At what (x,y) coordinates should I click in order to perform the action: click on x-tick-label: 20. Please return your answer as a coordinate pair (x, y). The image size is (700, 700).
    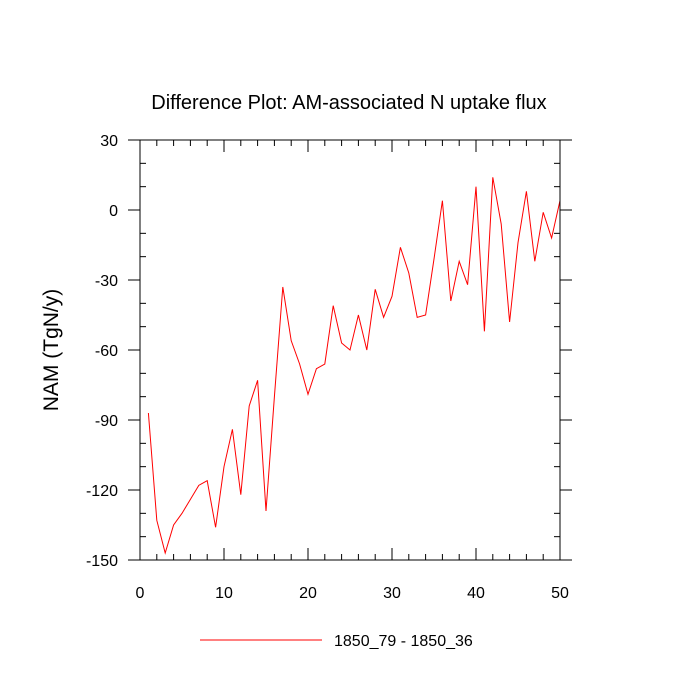
    Looking at the image, I should click on (308, 593).